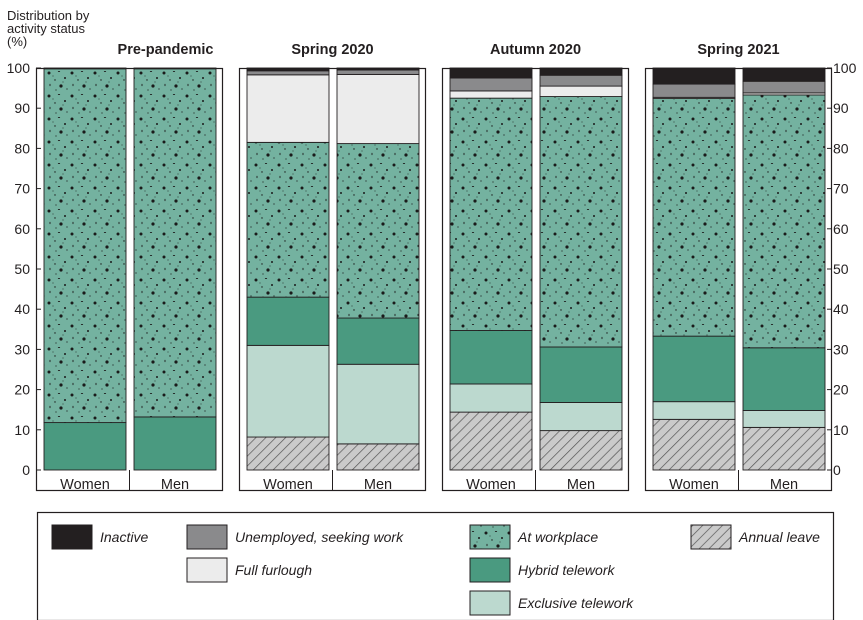 The image size is (863, 620). I want to click on panel-title: Spring 2021, so click(738, 50).